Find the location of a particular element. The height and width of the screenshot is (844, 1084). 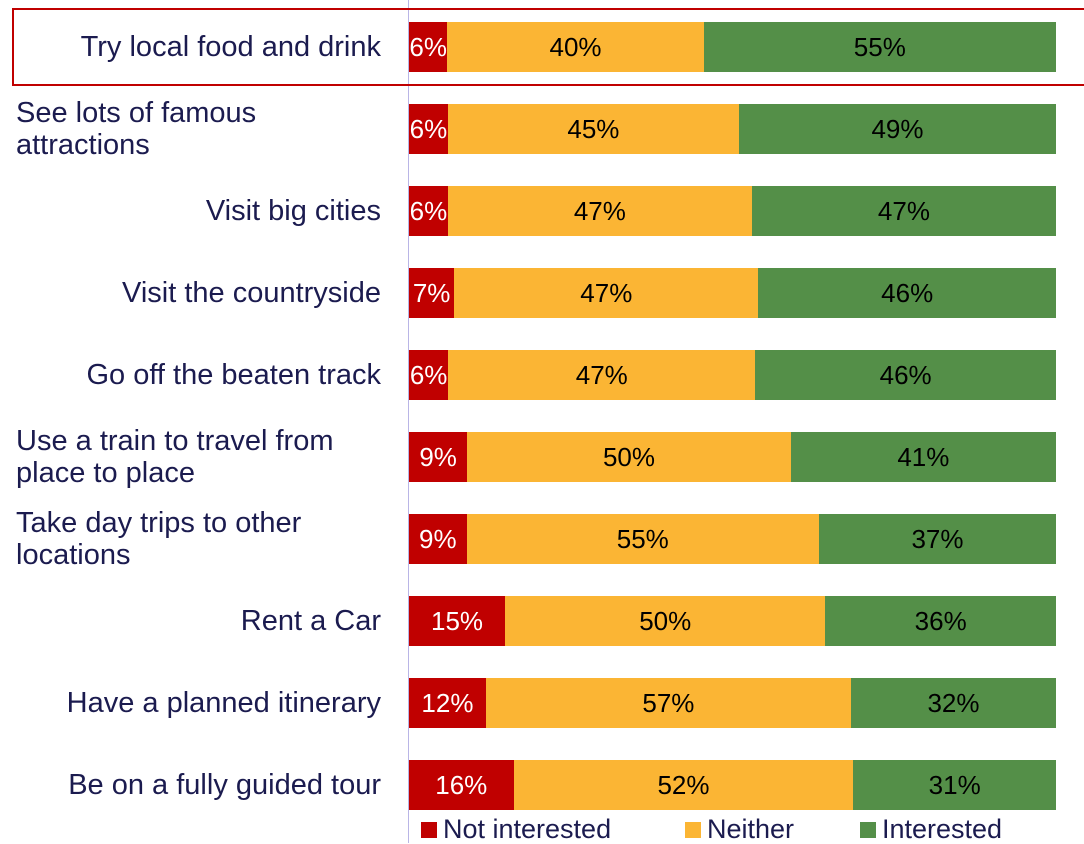

category-label: Visit big cities is located at coordinates (293, 211).